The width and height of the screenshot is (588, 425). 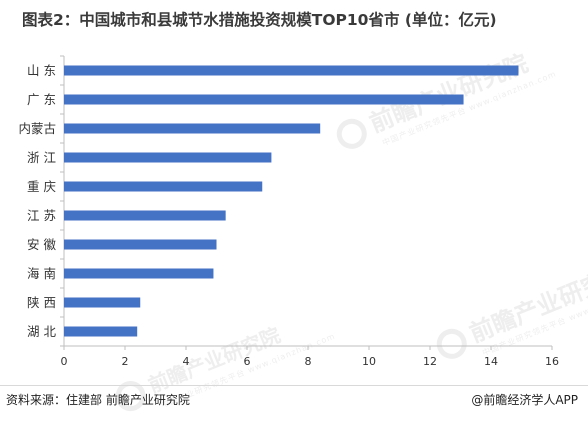 What do you see at coordinates (369, 361) in the screenshot?
I see `x-tick-label: 10` at bounding box center [369, 361].